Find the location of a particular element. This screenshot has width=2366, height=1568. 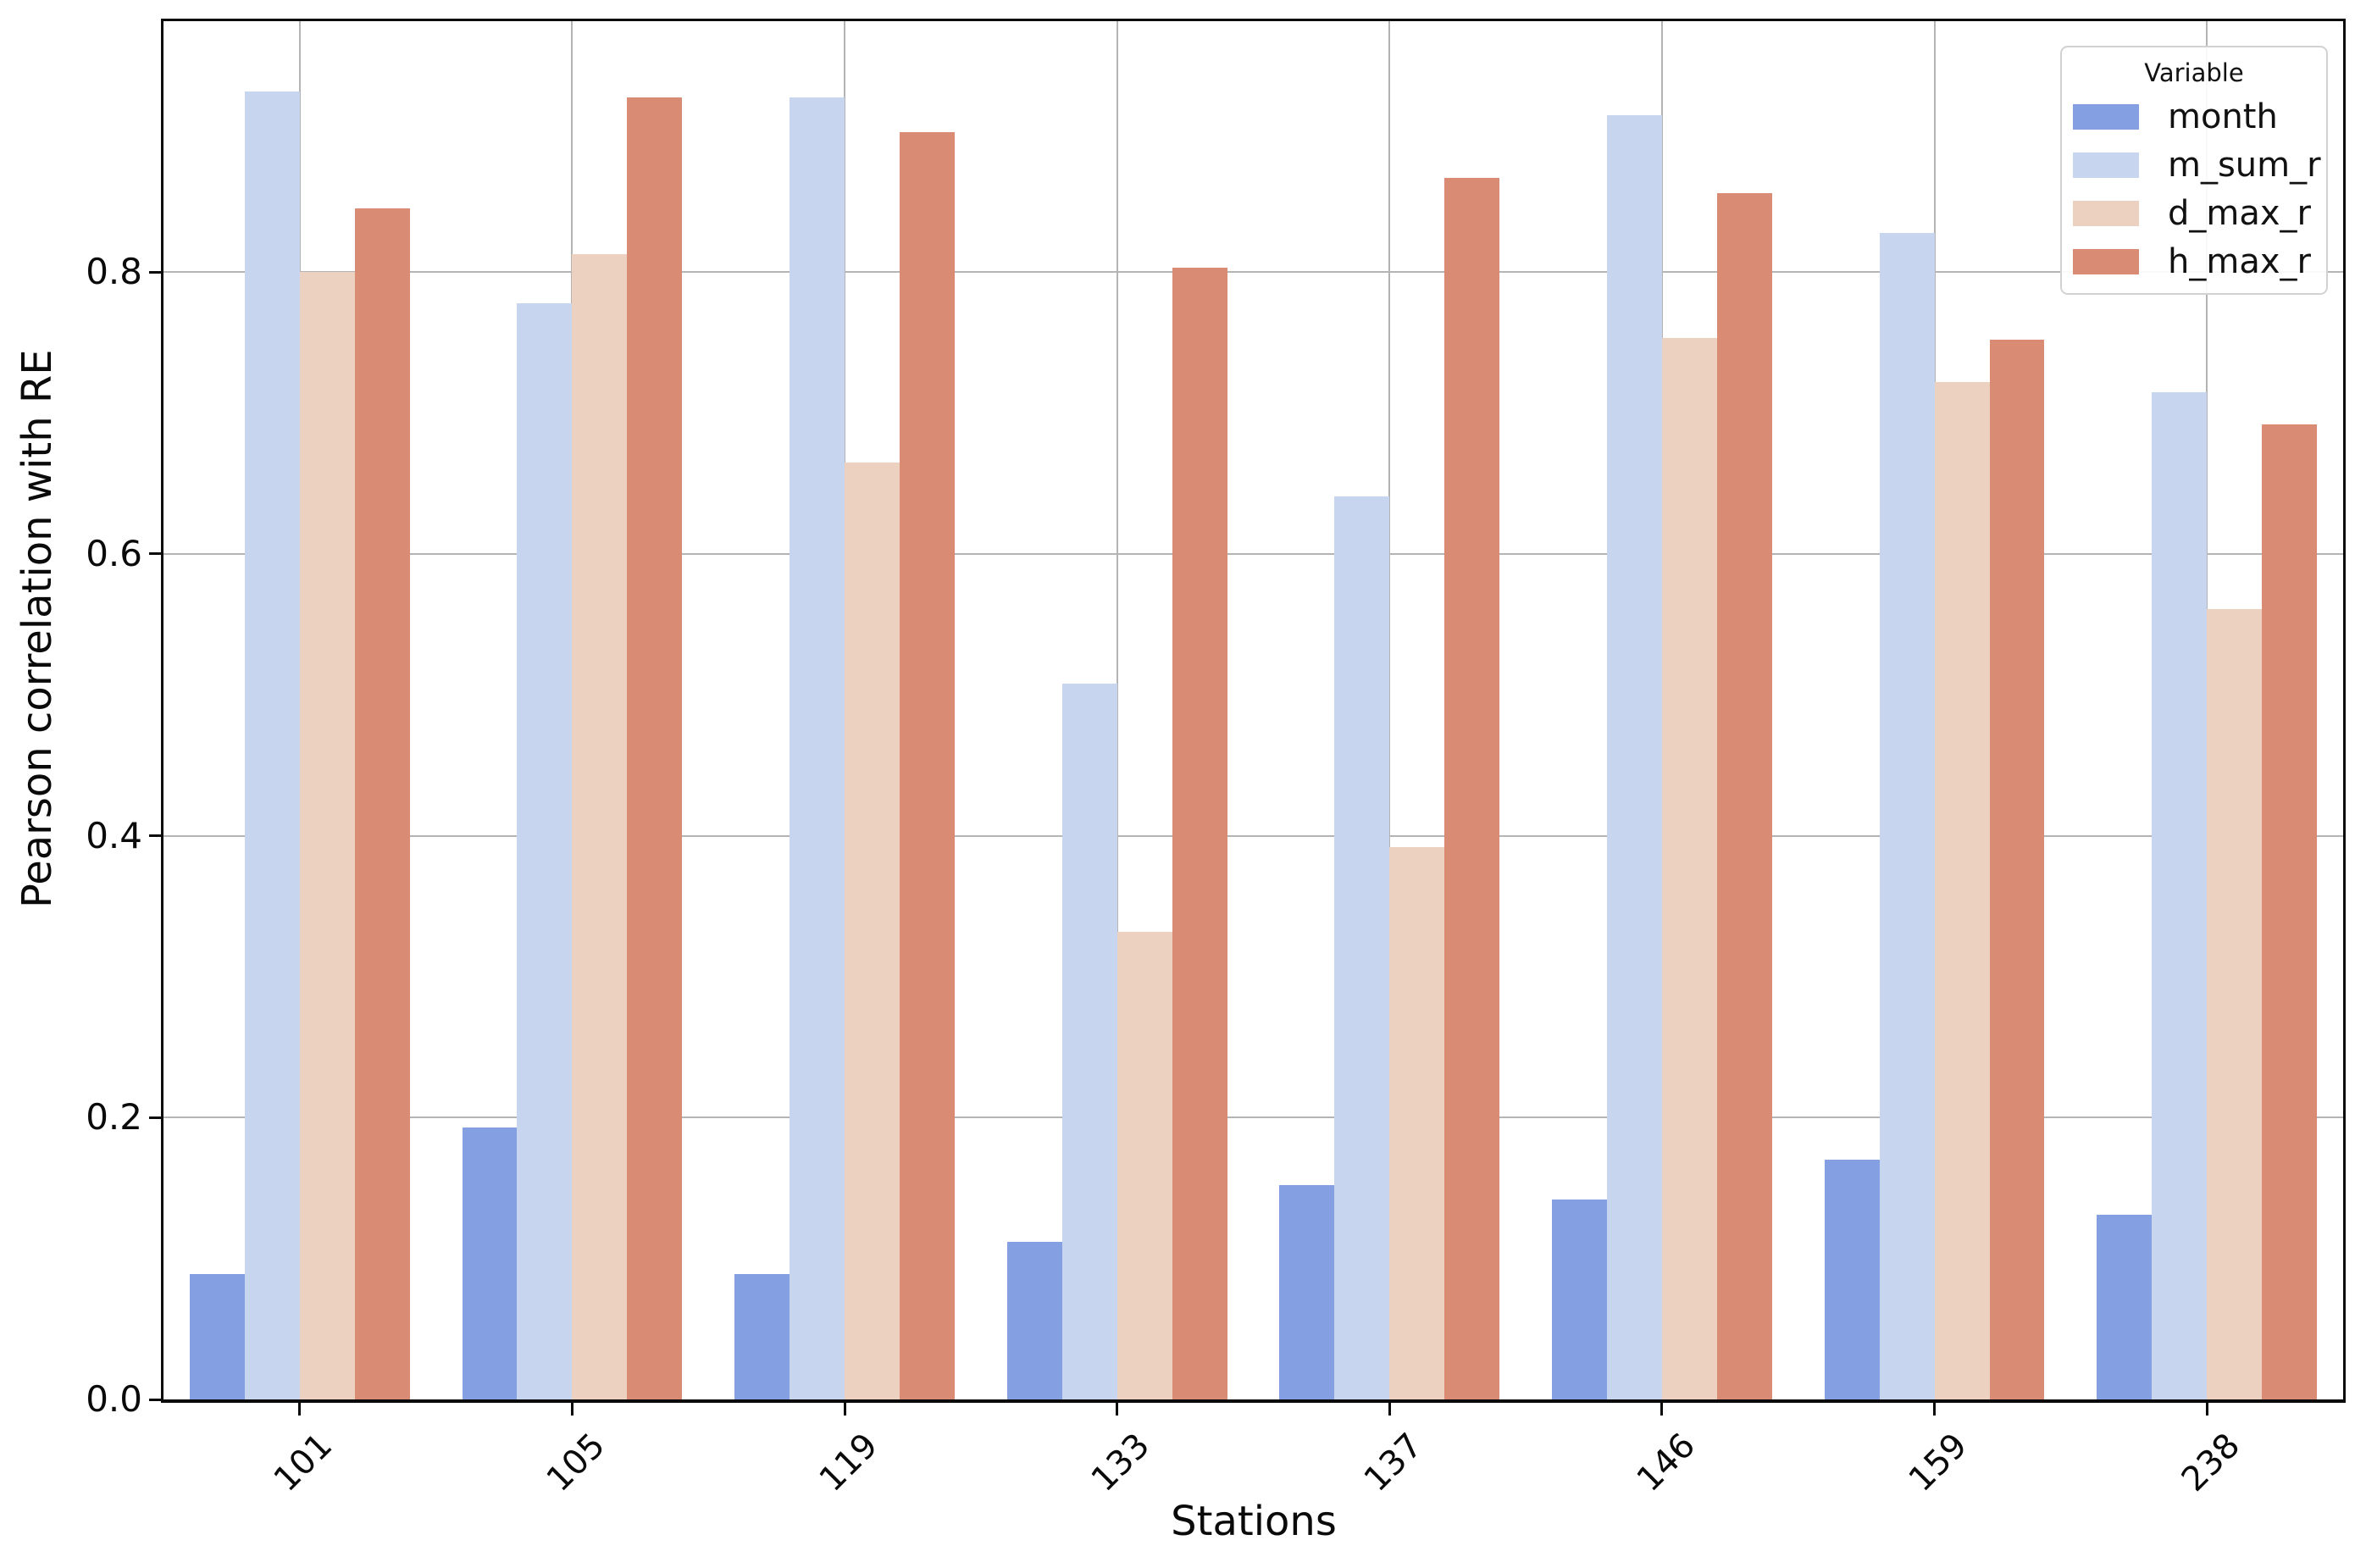

legend-item-month: month is located at coordinates (2194, 116).